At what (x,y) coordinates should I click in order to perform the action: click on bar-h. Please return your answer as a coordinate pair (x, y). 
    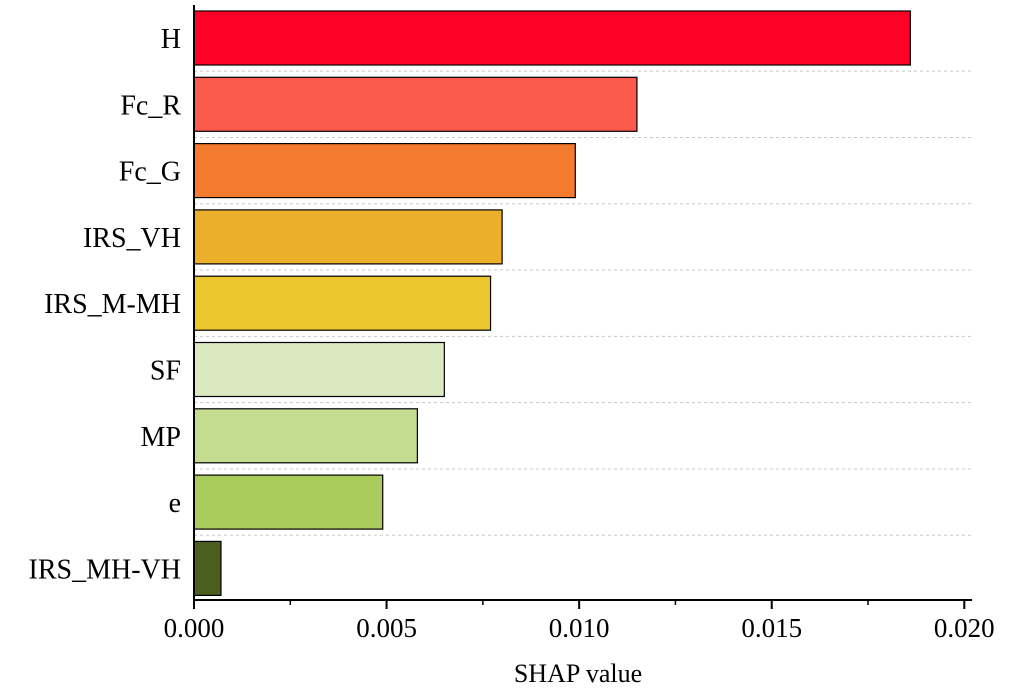
    Looking at the image, I should click on (552, 38).